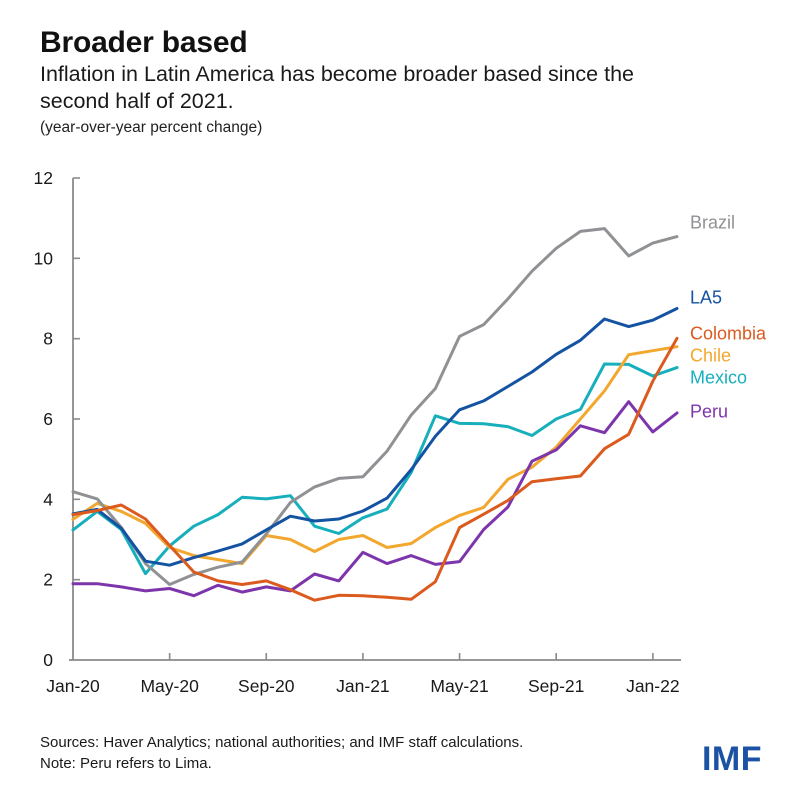 The width and height of the screenshot is (800, 800). What do you see at coordinates (144, 42) in the screenshot?
I see `page-title: Broader based` at bounding box center [144, 42].